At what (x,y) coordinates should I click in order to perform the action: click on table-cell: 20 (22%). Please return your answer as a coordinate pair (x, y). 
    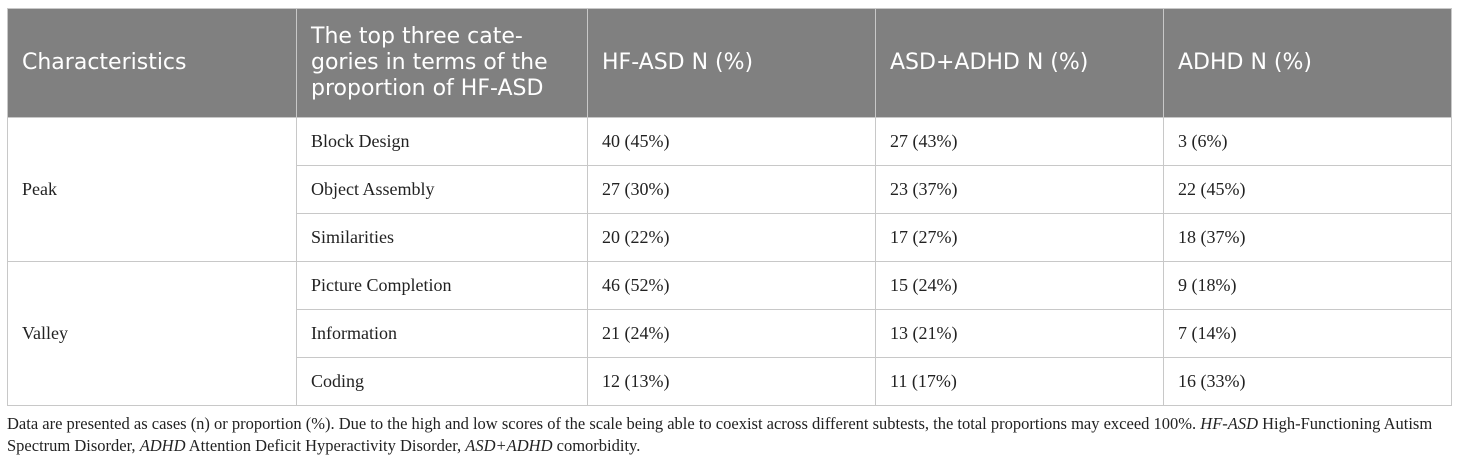
    Looking at the image, I should click on (731, 237).